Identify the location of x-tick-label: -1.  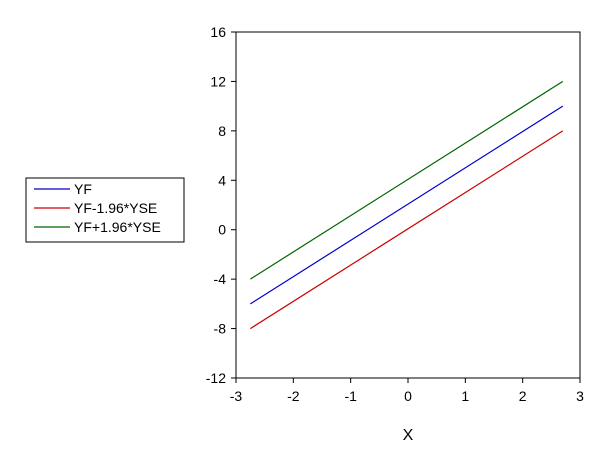
(350, 396).